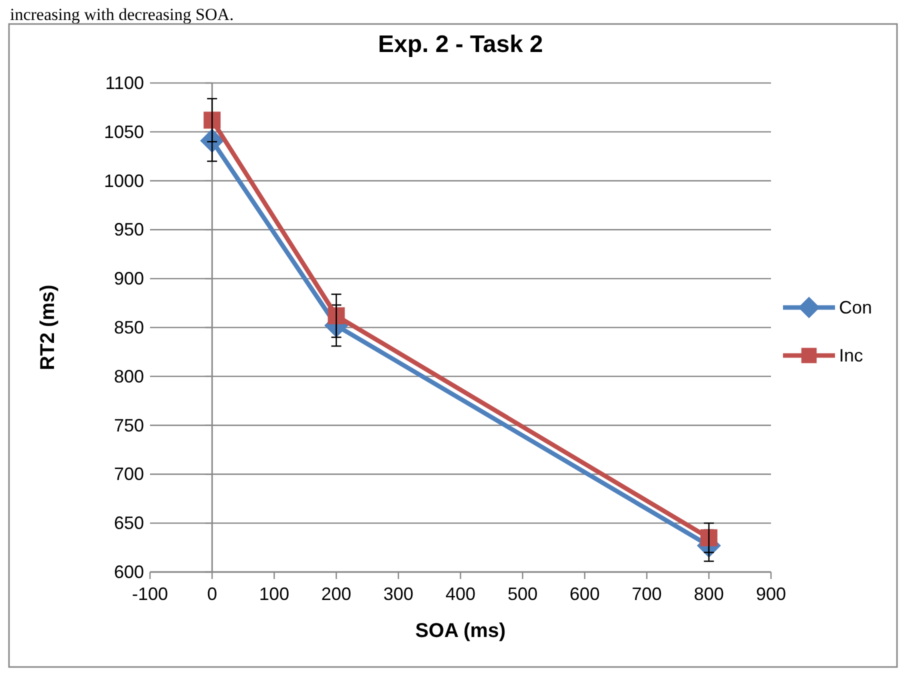  Describe the element at coordinates (523, 594) in the screenshot. I see `x-tick-label: 500` at that location.